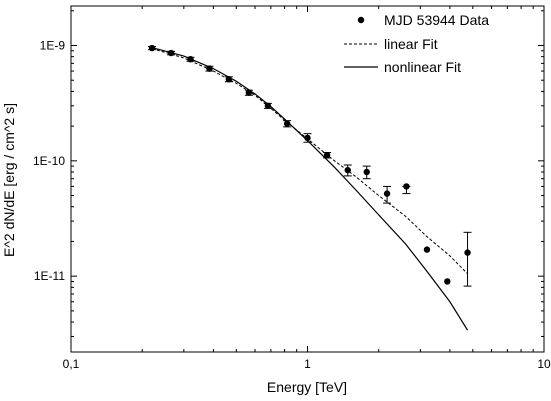 This screenshot has height=401, width=551. Describe the element at coordinates (411, 44) in the screenshot. I see `legend-label-linear: linear Fit` at that location.